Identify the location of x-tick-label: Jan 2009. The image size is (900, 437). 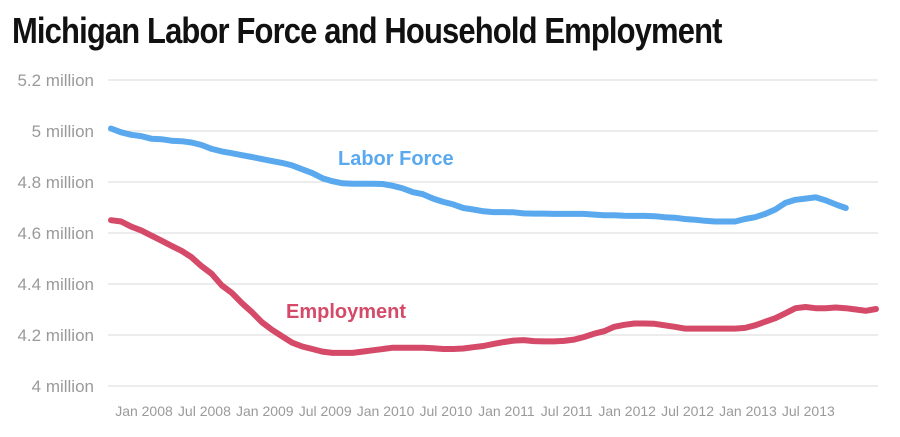
(265, 411).